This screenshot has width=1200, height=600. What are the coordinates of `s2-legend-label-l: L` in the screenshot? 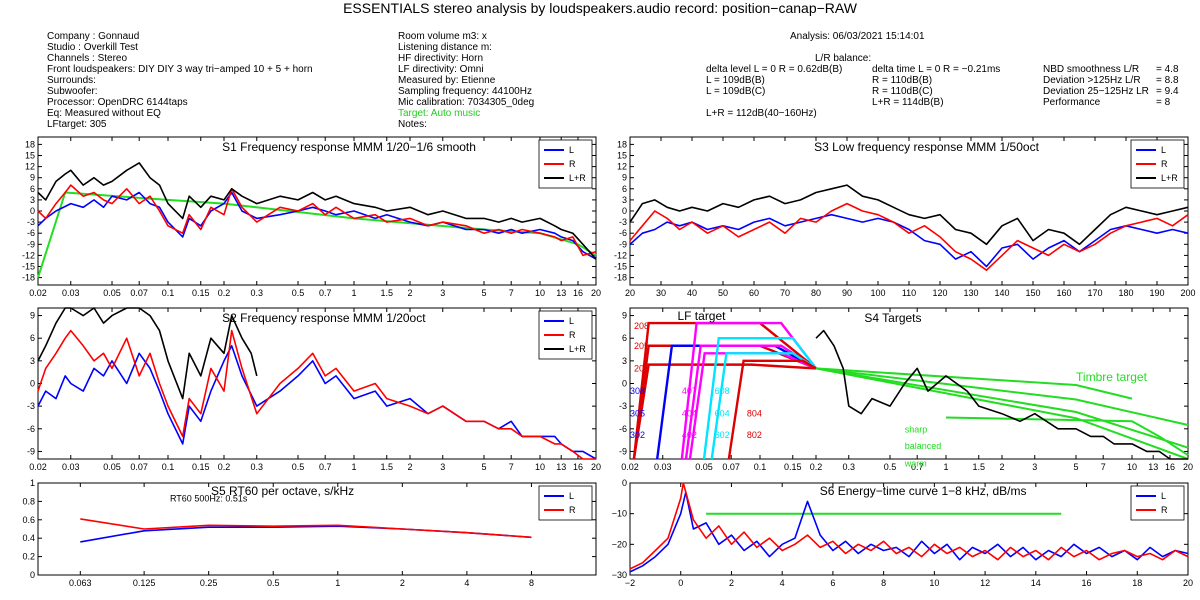 It's located at (571, 321).